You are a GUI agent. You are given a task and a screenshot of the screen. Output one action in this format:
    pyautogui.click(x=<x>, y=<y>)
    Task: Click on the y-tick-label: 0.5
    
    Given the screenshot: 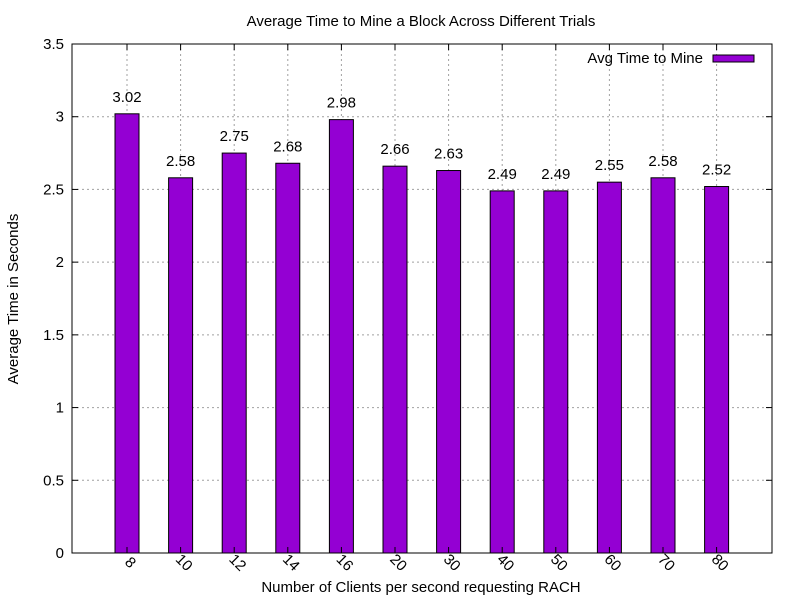 What is the action you would take?
    pyautogui.click(x=53, y=480)
    